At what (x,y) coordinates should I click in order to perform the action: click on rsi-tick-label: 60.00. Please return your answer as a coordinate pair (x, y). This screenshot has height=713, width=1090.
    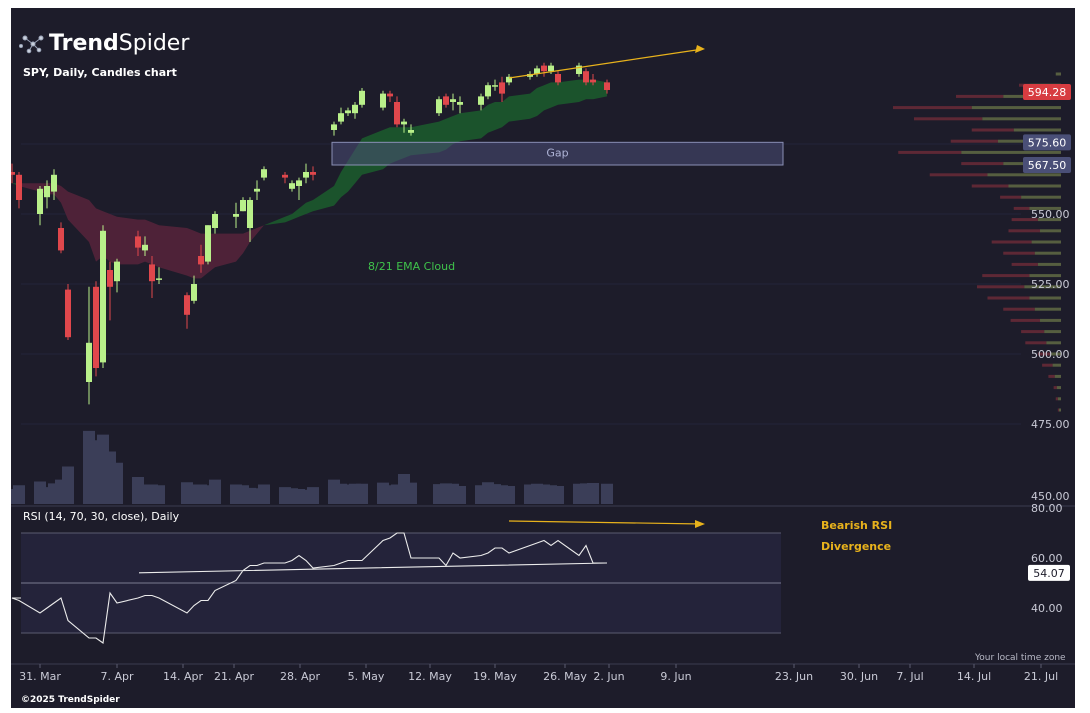
    Looking at the image, I should click on (1047, 558).